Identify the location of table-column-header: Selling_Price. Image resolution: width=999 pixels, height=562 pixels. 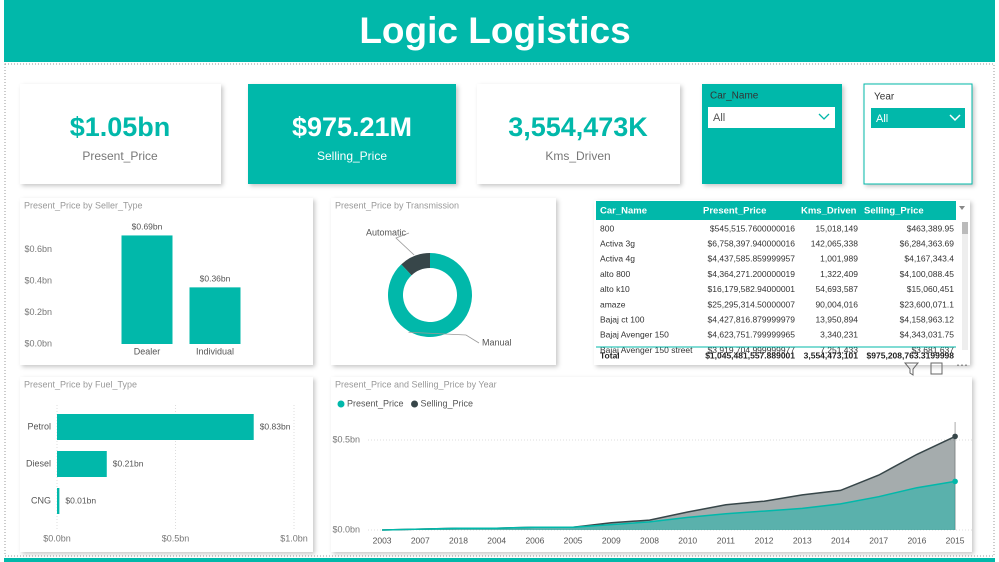
(894, 211).